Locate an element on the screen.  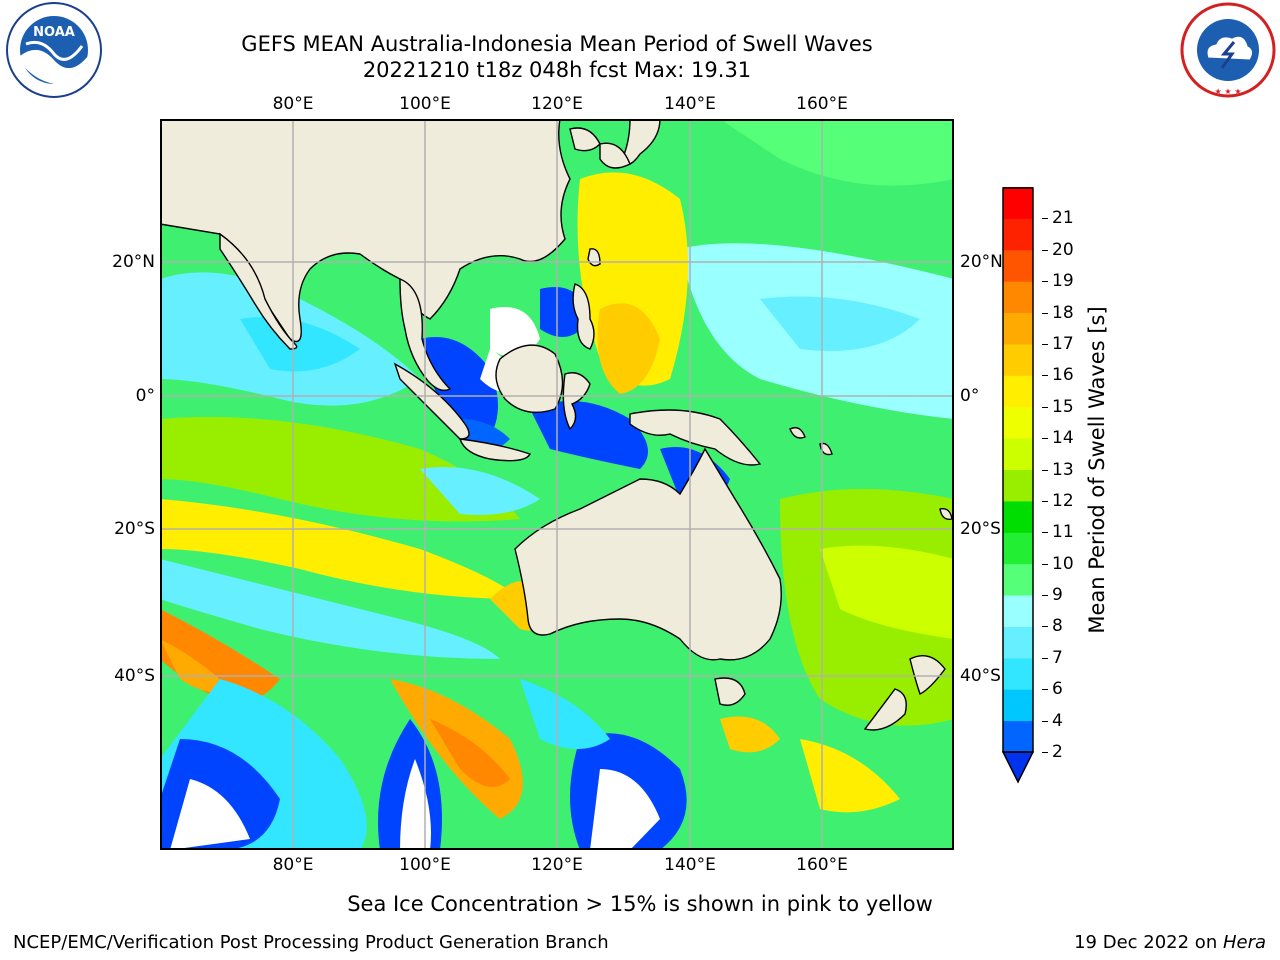
lat-label-left-20s: 20°S is located at coordinates (134, 529).